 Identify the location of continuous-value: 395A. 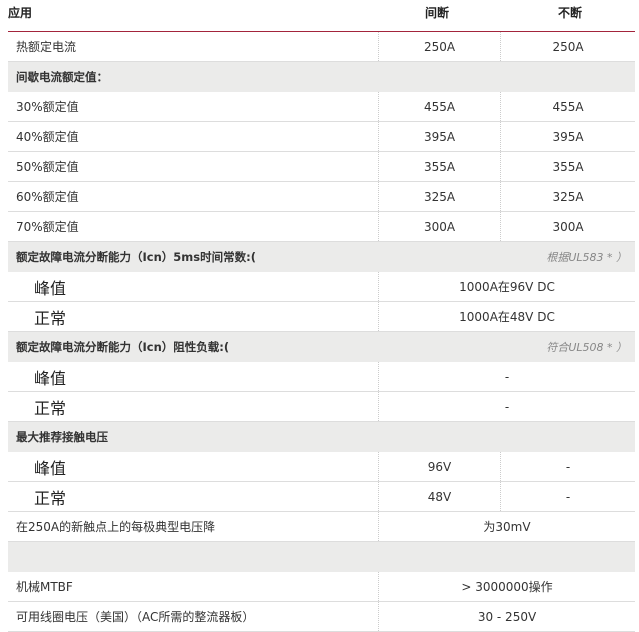
(567, 136).